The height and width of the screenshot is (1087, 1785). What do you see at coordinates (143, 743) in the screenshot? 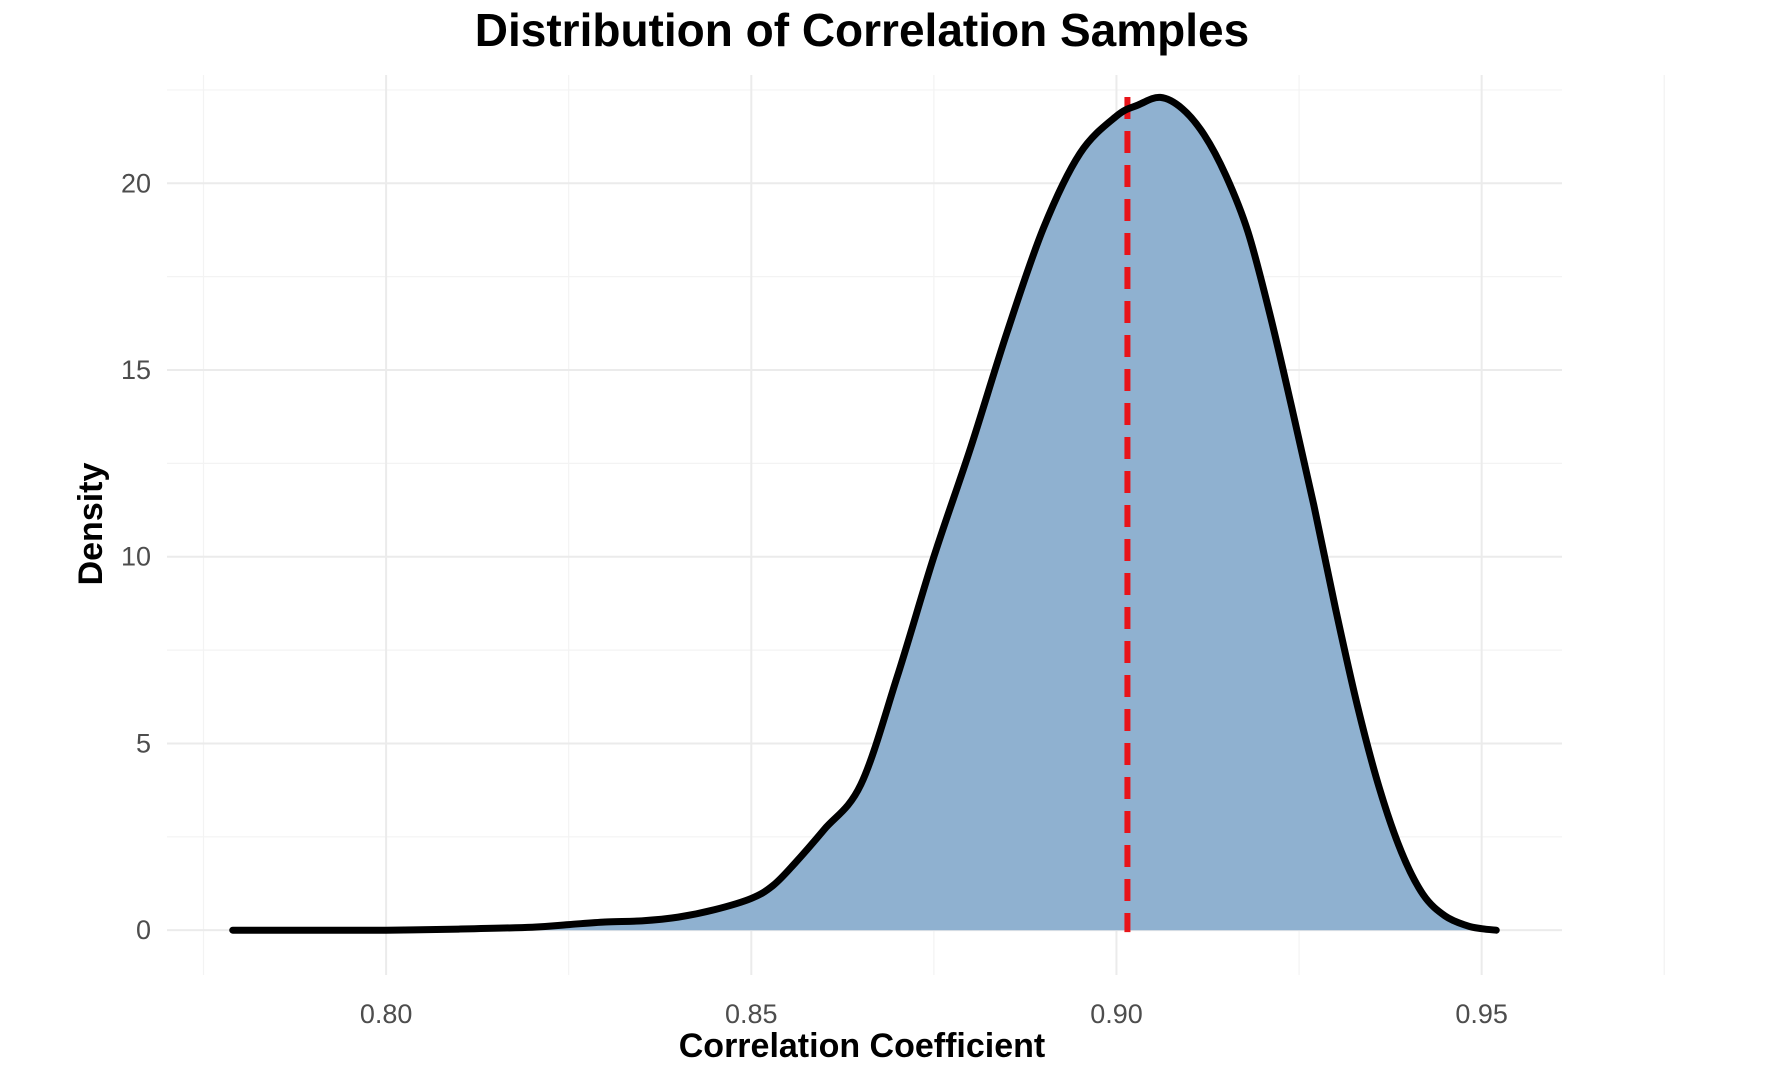
I see `y-tick-label: 5` at bounding box center [143, 743].